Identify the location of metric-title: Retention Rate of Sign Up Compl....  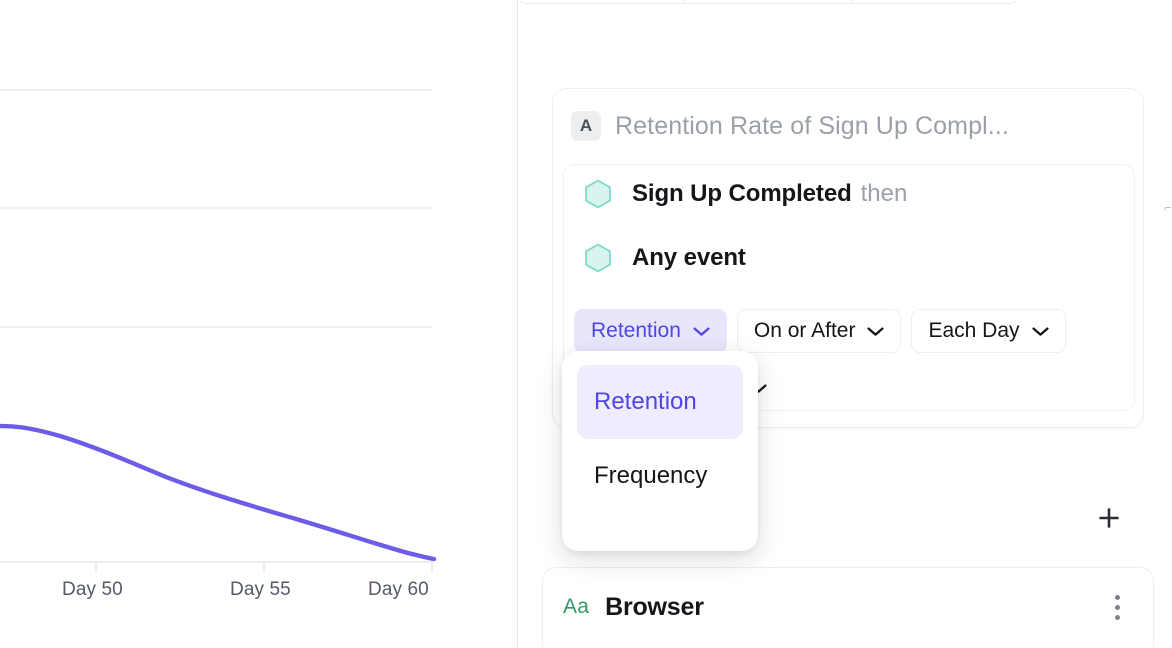
(812, 125).